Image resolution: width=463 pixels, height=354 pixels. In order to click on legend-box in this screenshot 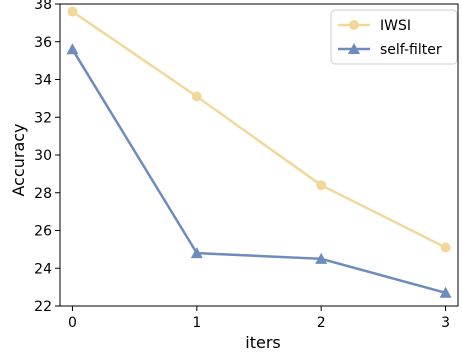, I will do `click(394, 37)`.